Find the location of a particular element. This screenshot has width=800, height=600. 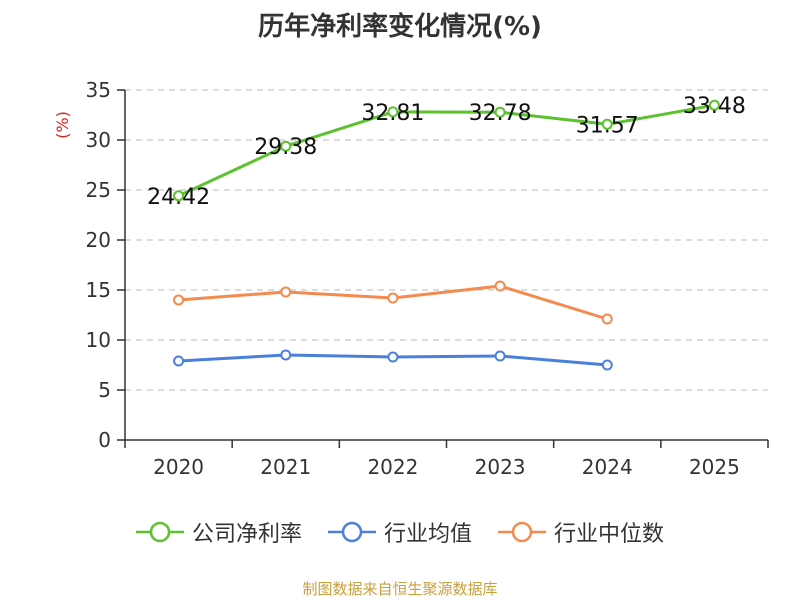

y-tick-label: 15 is located at coordinates (98, 290).